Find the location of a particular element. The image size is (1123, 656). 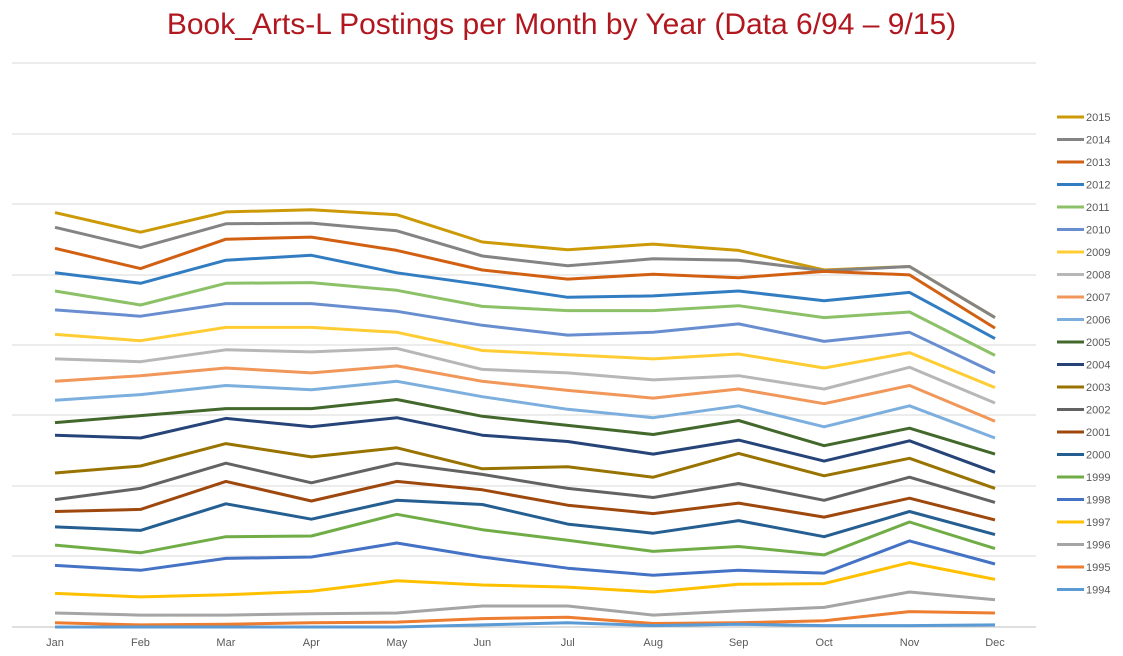

legend-label-1997: 1997 is located at coordinates (1098, 523).